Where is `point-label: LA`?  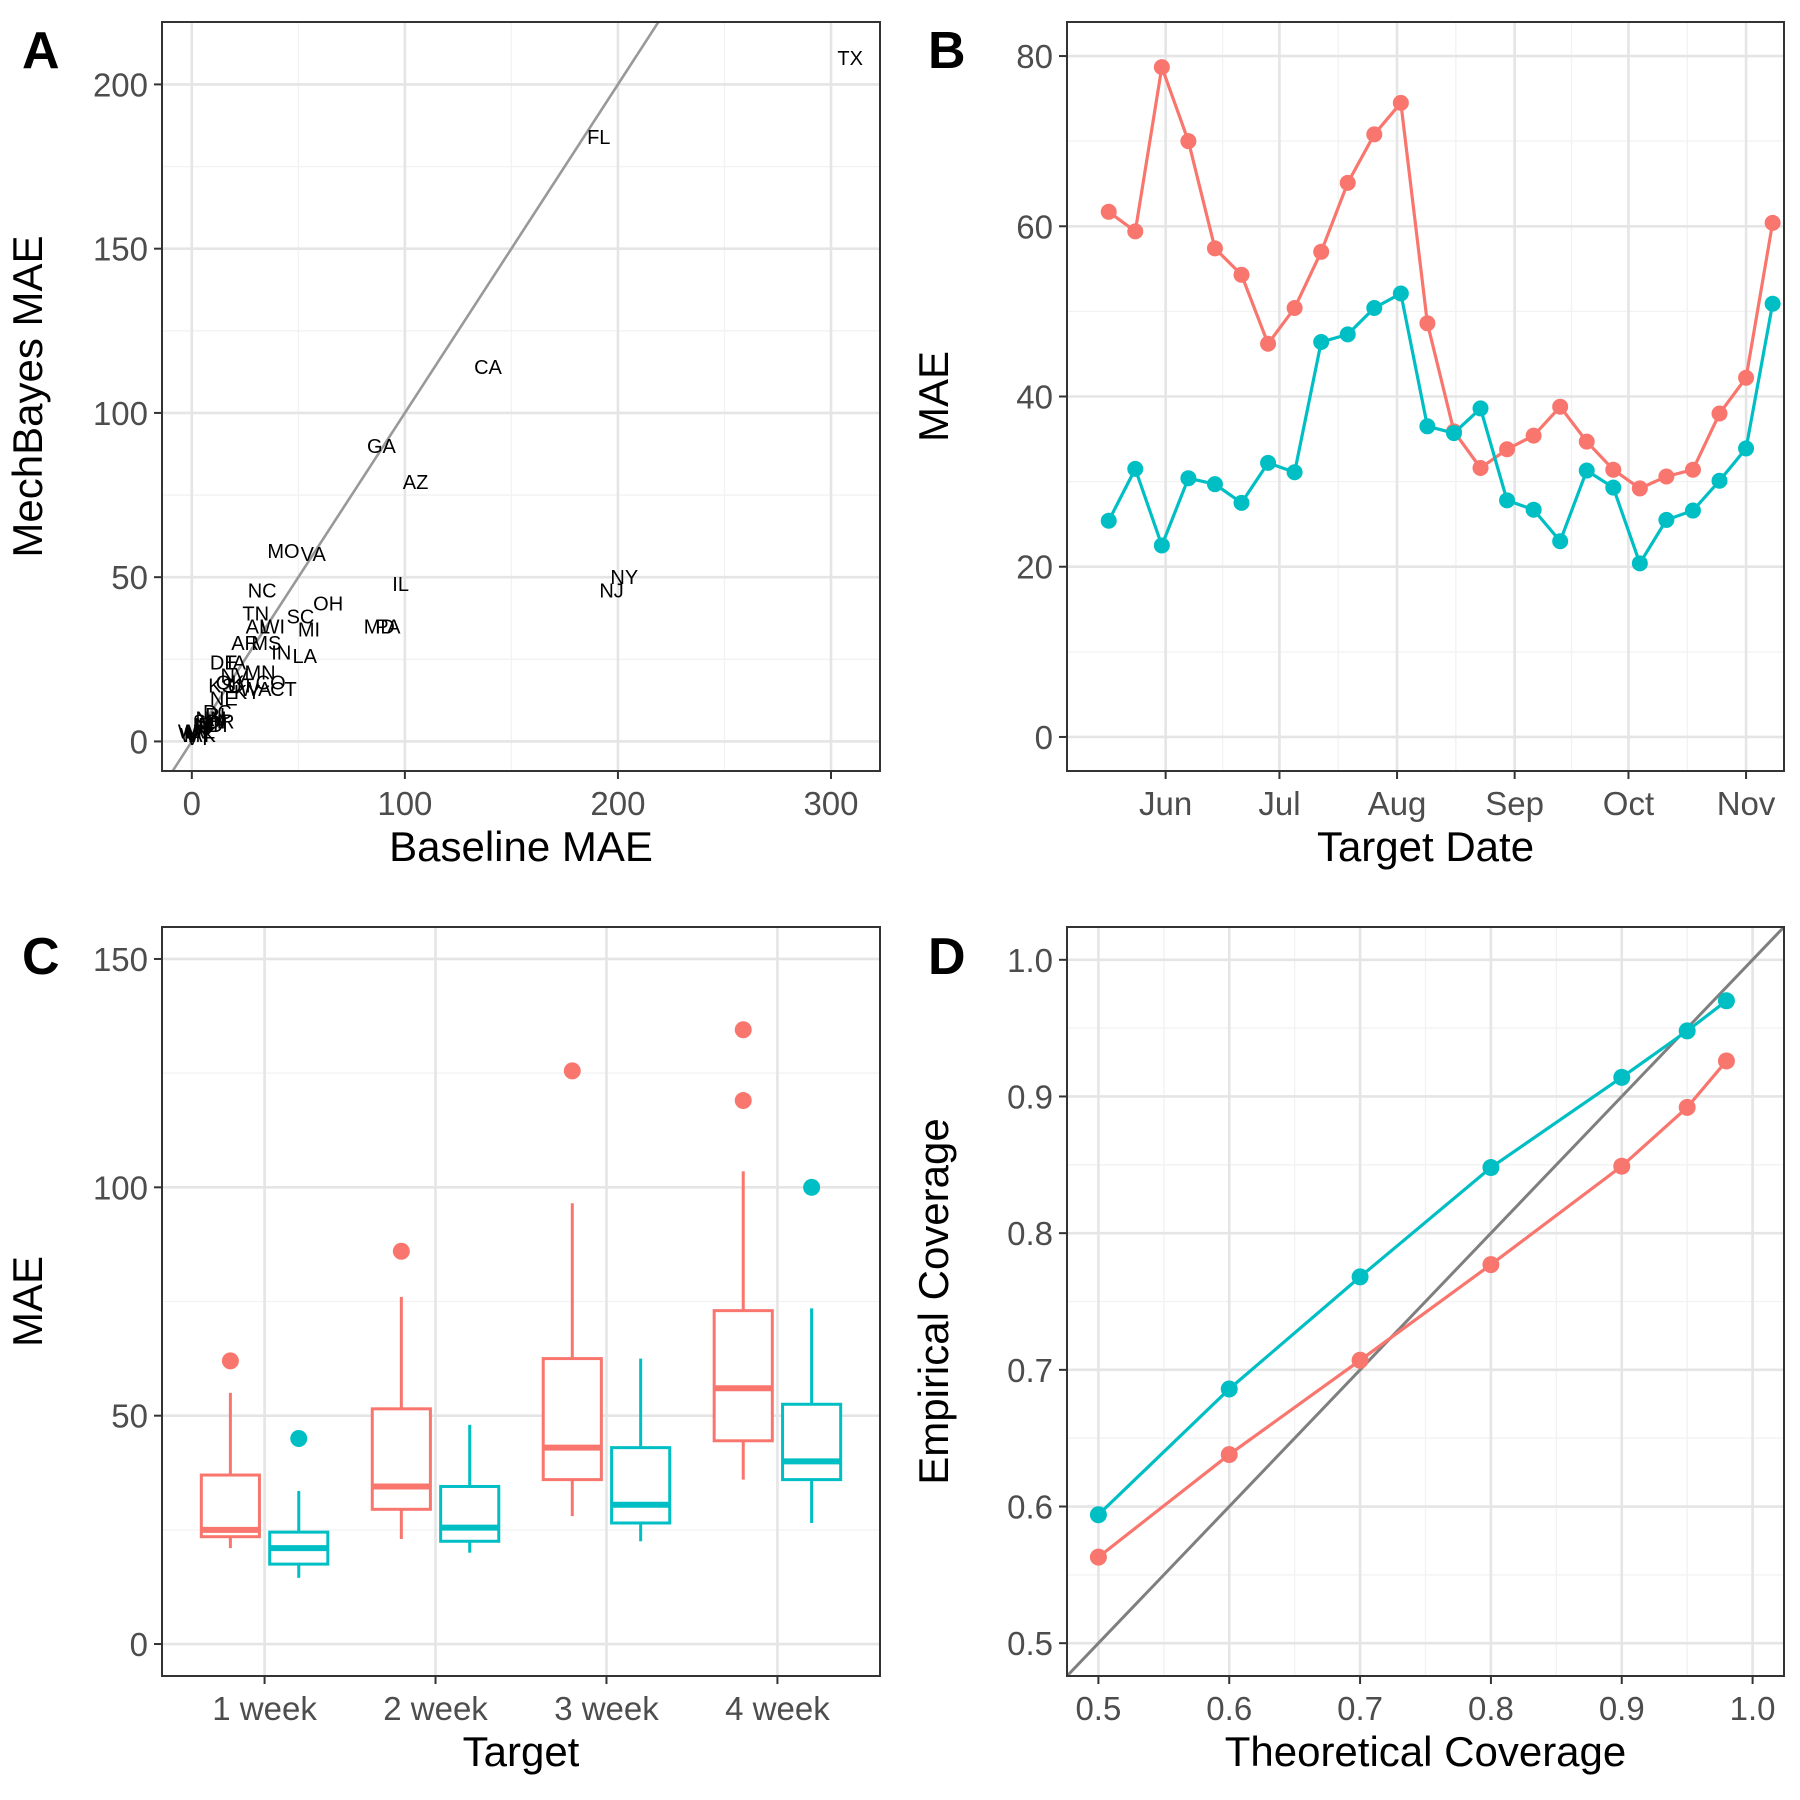
point-label: LA is located at coordinates (305, 657).